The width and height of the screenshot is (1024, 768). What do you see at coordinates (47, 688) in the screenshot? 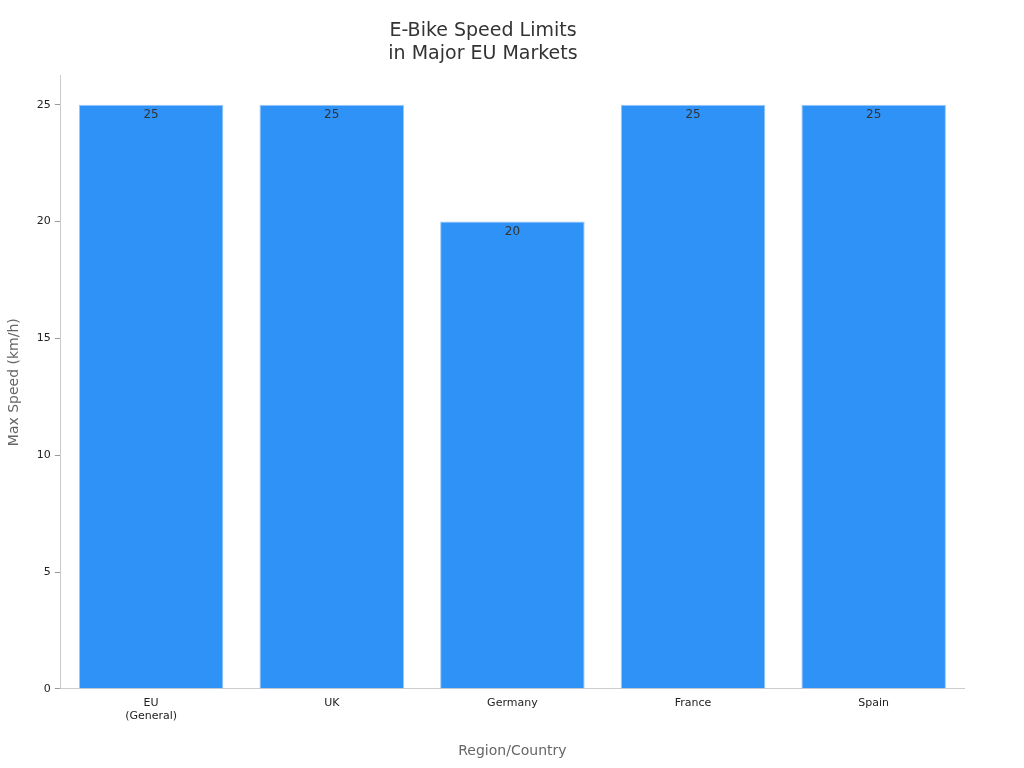
I see `y-tick-label: 0` at bounding box center [47, 688].